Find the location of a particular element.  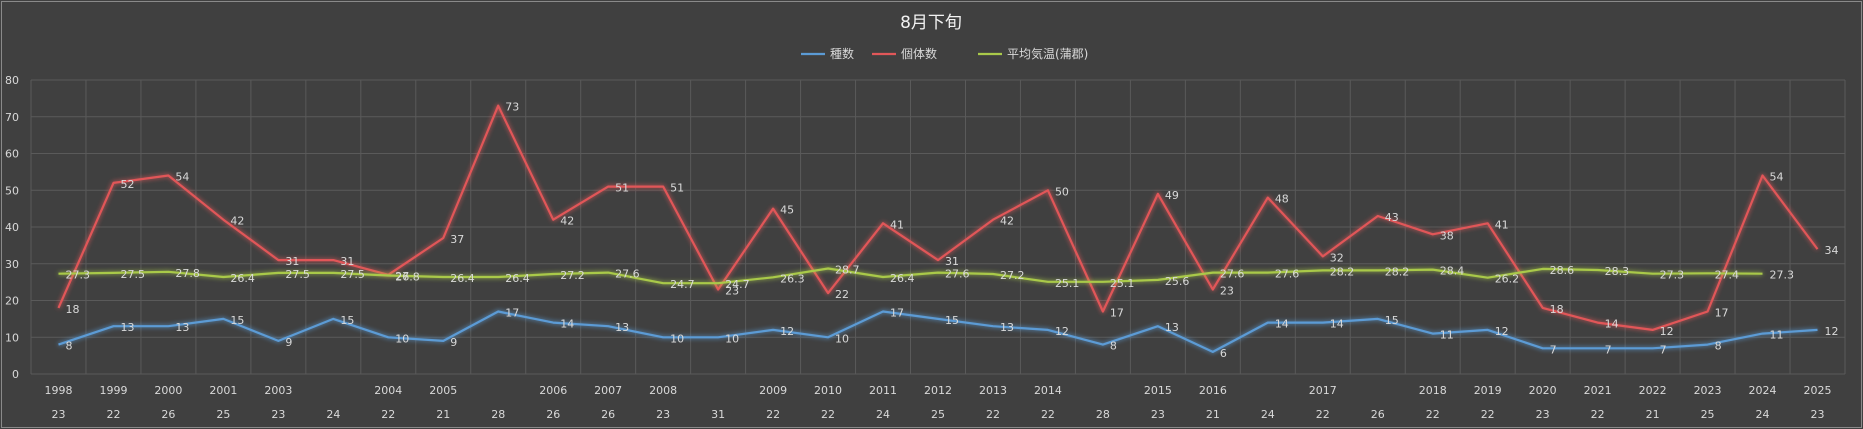

data-label: 27.8 is located at coordinates (187, 273).